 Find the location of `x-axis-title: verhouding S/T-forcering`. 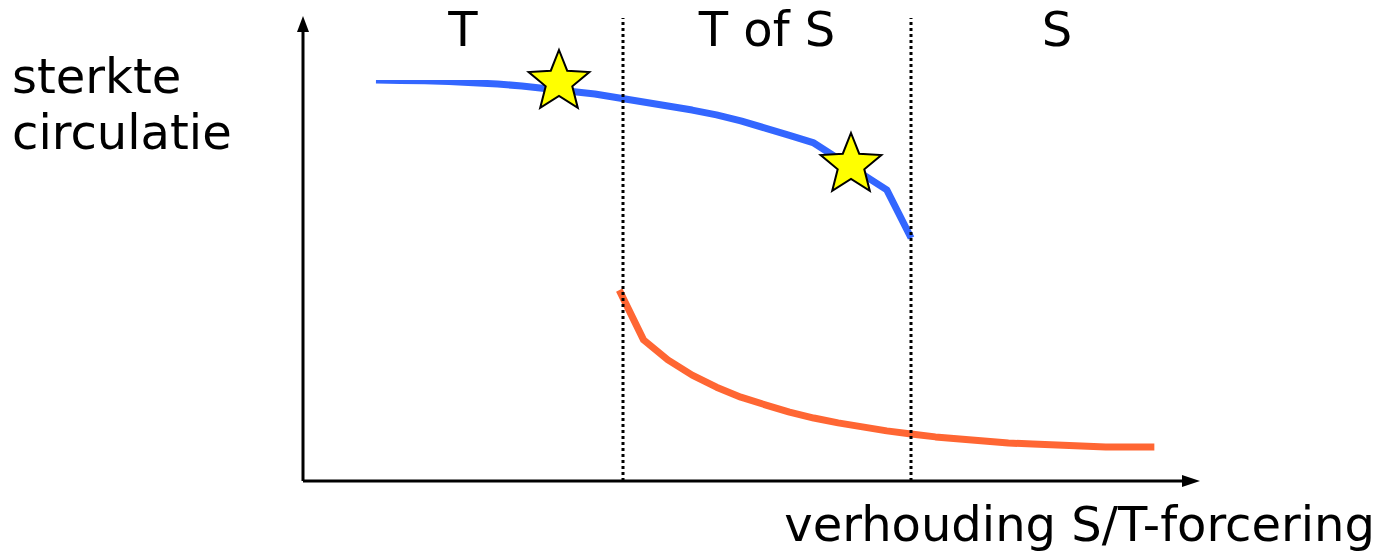

x-axis-title: verhouding S/T-forcering is located at coordinates (1079, 524).